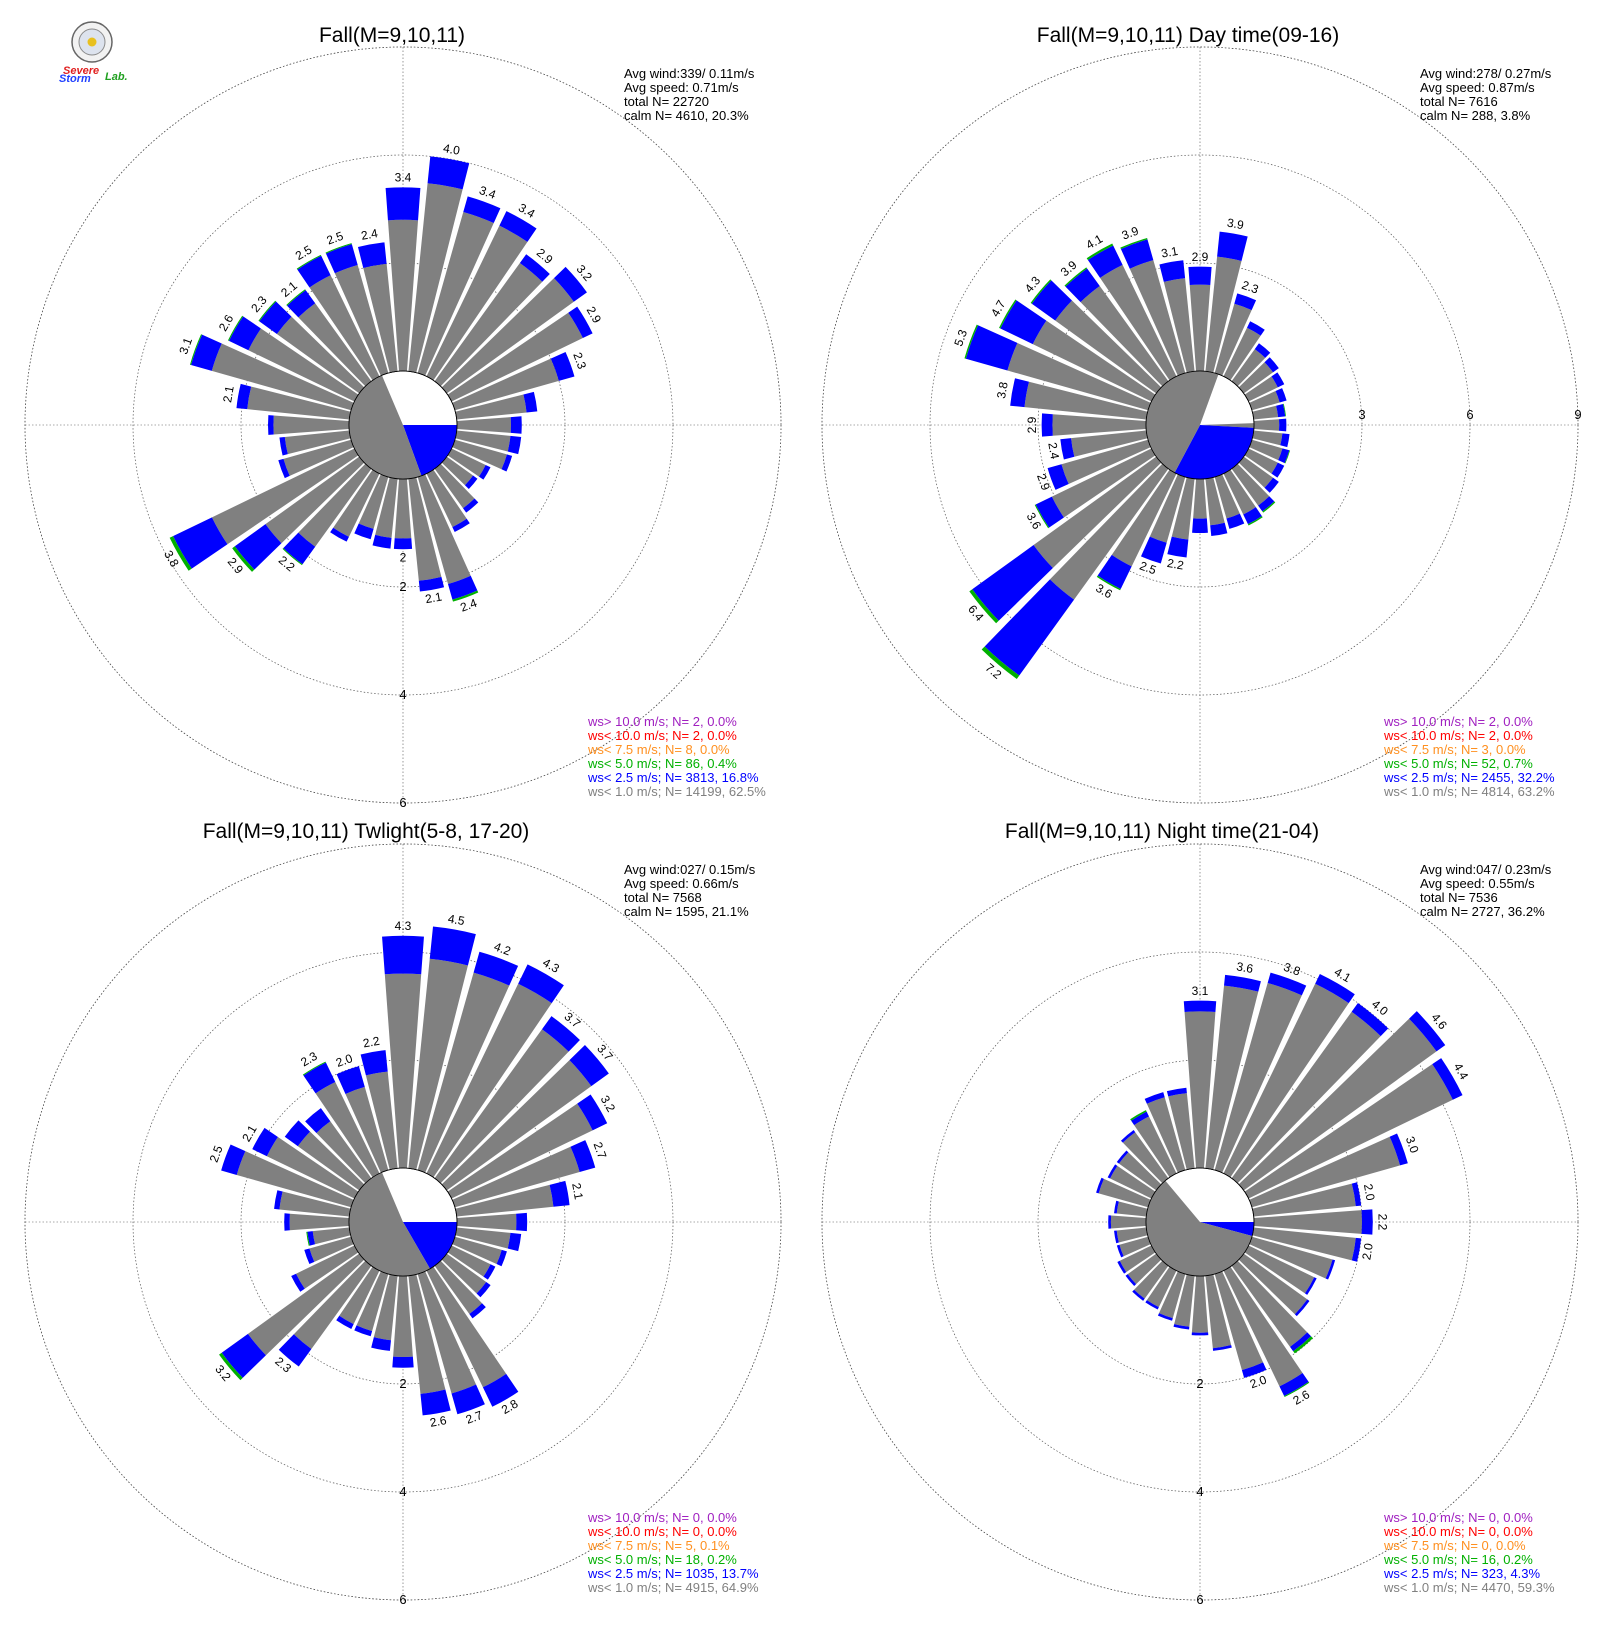 The height and width of the screenshot is (1640, 1620). Describe the element at coordinates (1130, 233) in the screenshot. I see `bar-label-dir-340: 3.9` at that location.